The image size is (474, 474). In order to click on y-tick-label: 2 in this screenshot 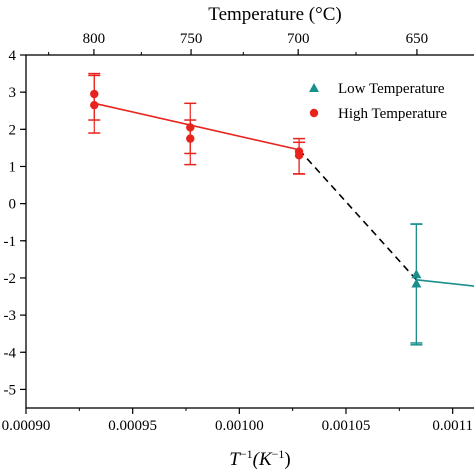, I will do `click(13, 130)`.